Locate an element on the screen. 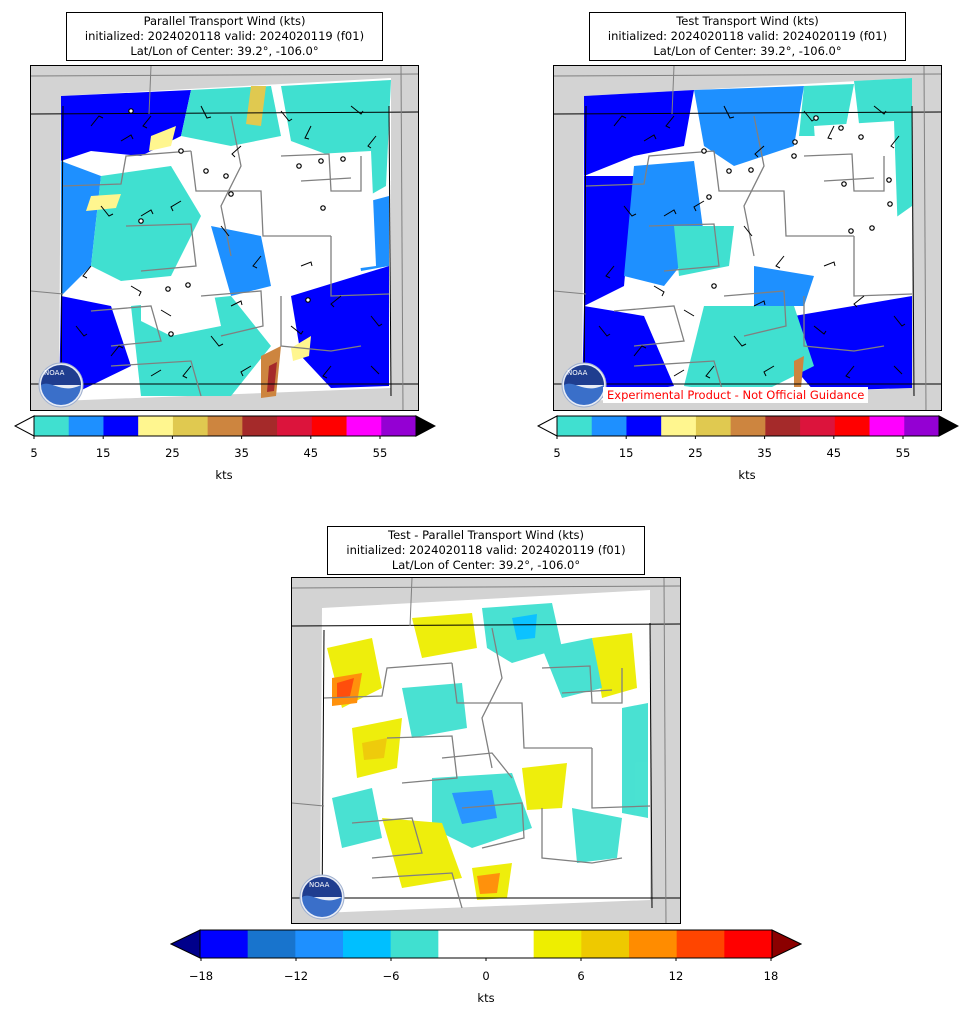 The height and width of the screenshot is (1020, 971). test-map-canvas is located at coordinates (747, 238).